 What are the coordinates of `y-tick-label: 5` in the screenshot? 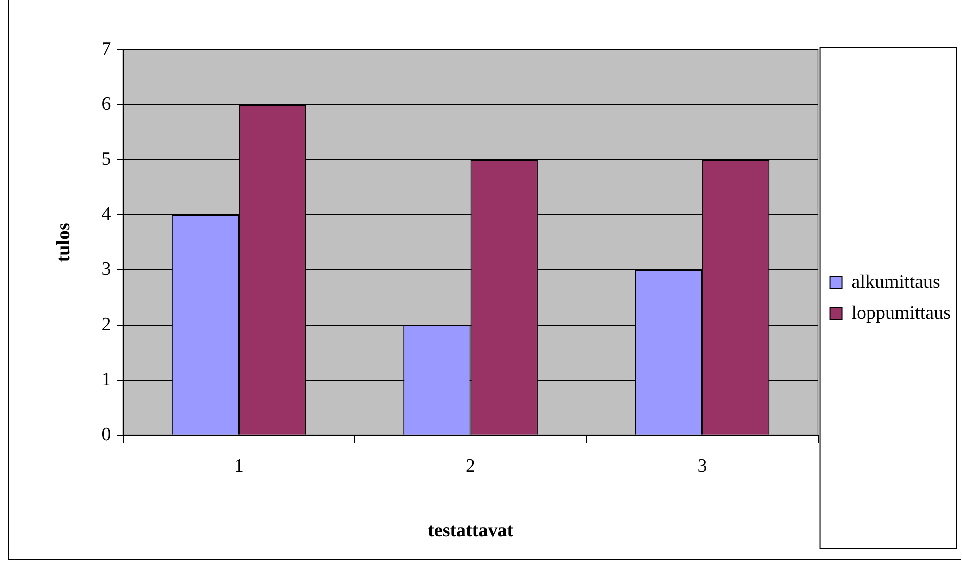 It's located at (107, 159).